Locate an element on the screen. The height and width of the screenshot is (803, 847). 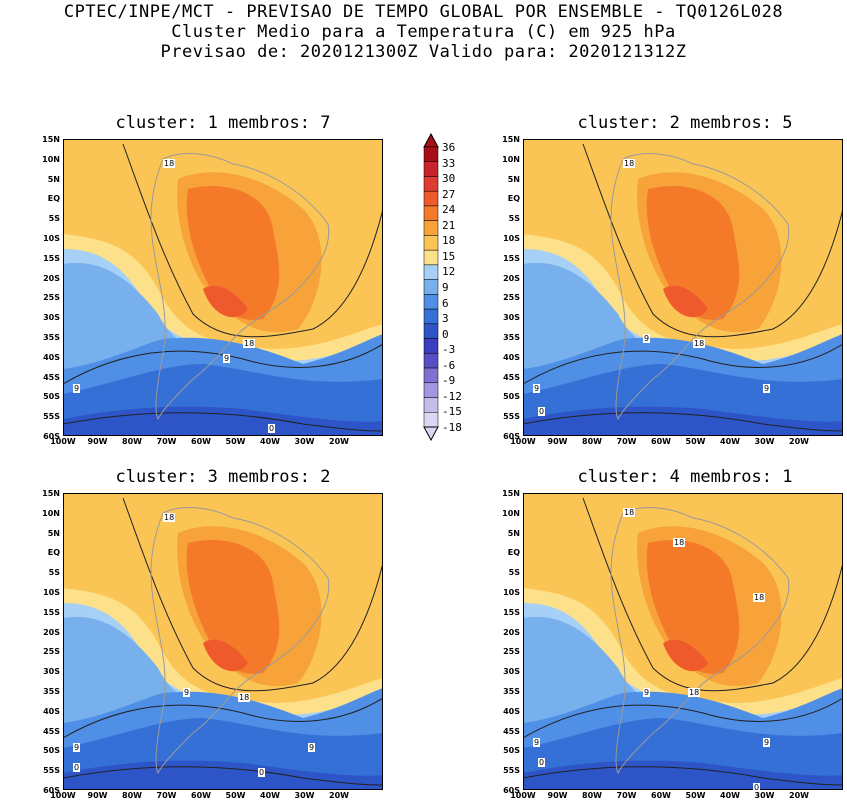
latitude-label: 5S is located at coordinates (514, 573).